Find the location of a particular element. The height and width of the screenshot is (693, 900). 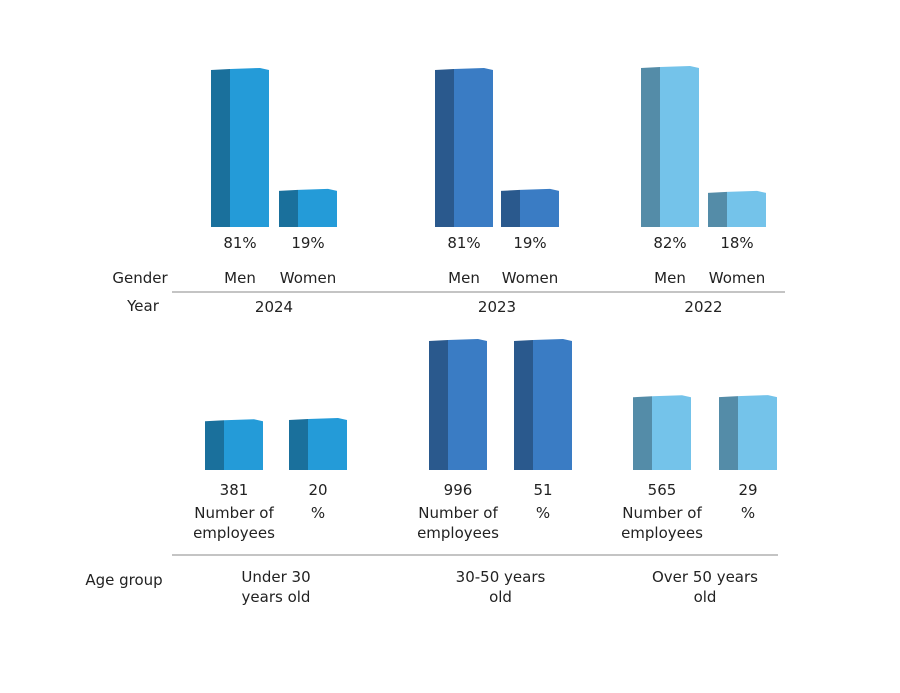

group-label: 2024 is located at coordinates (274, 307).